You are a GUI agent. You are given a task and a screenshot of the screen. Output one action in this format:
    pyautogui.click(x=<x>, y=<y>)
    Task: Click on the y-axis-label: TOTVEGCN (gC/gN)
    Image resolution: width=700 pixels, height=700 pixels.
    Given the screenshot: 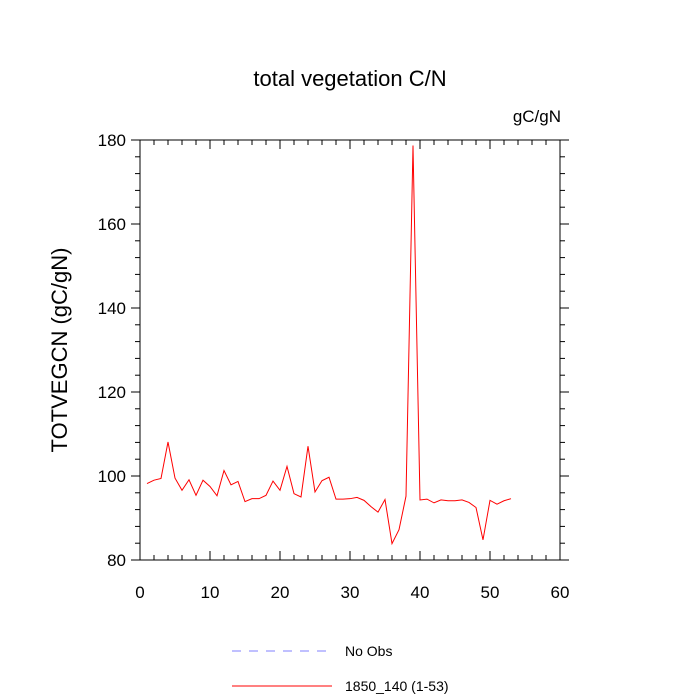 What is the action you would take?
    pyautogui.click(x=59, y=350)
    